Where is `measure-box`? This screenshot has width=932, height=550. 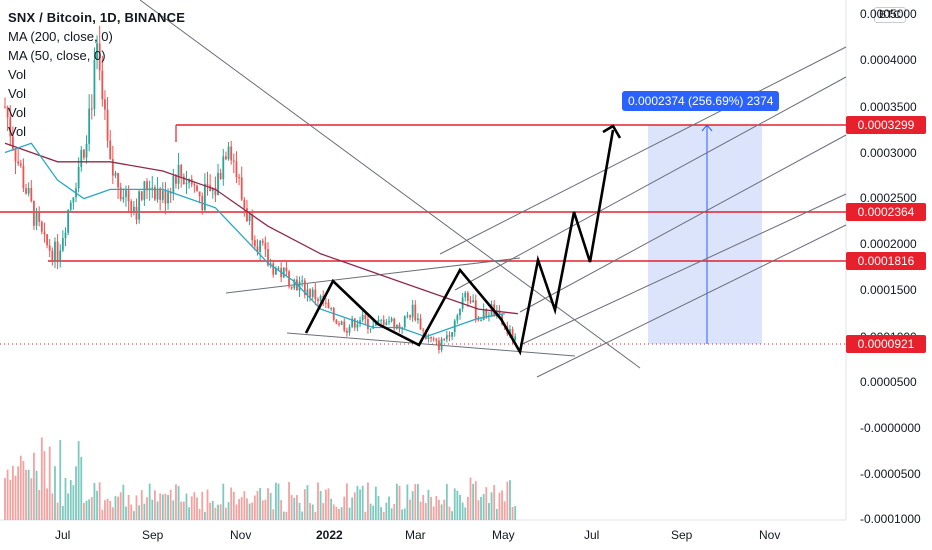 measure-box is located at coordinates (705, 234).